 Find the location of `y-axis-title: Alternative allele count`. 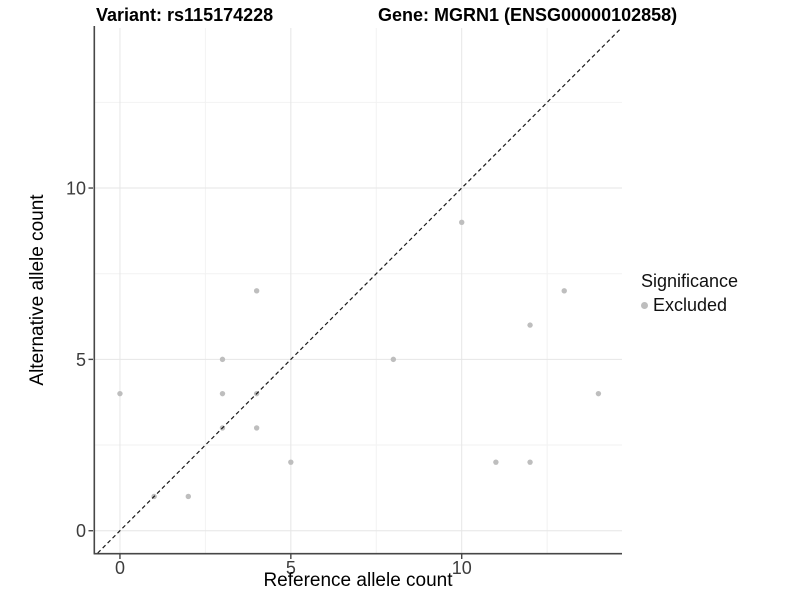

y-axis-title: Alternative allele count is located at coordinates (37, 290).